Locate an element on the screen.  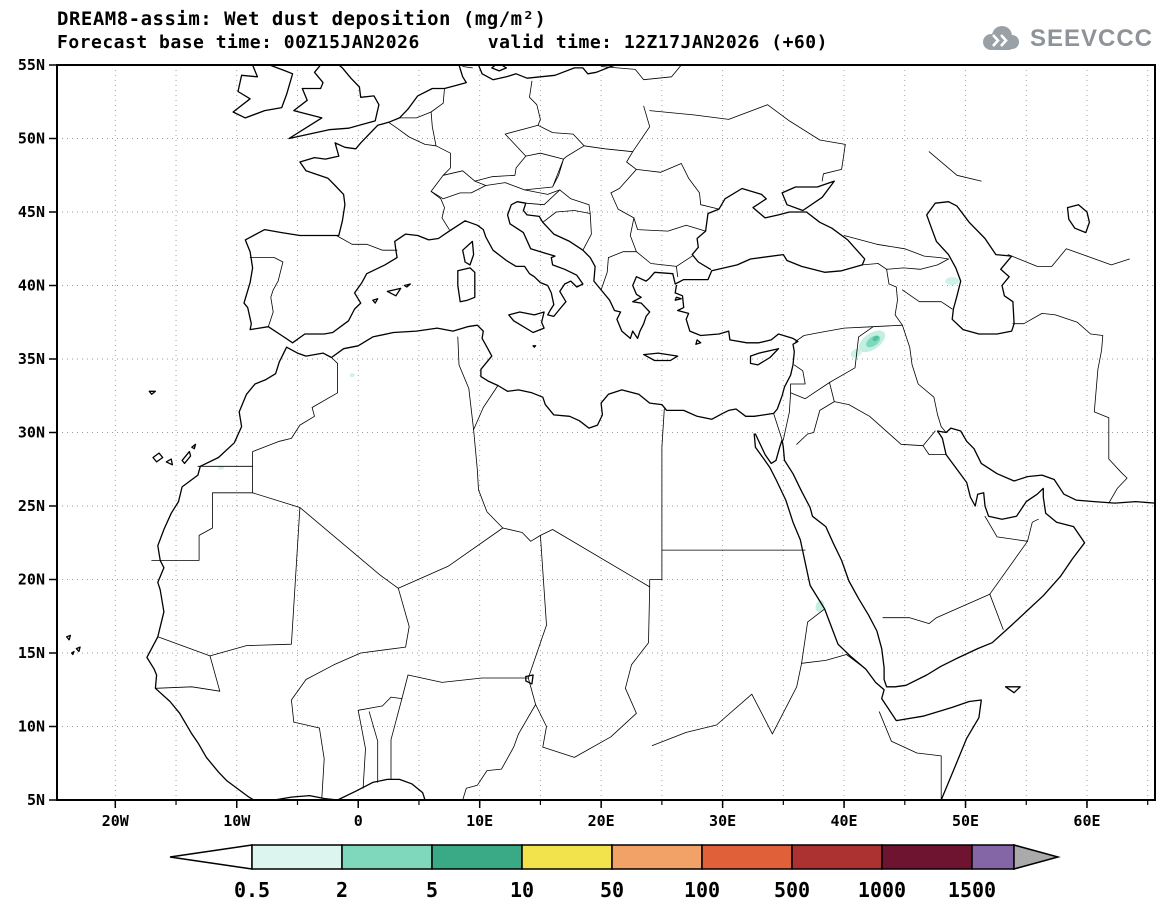
svg-text: 30E is located at coordinates (722, 821).